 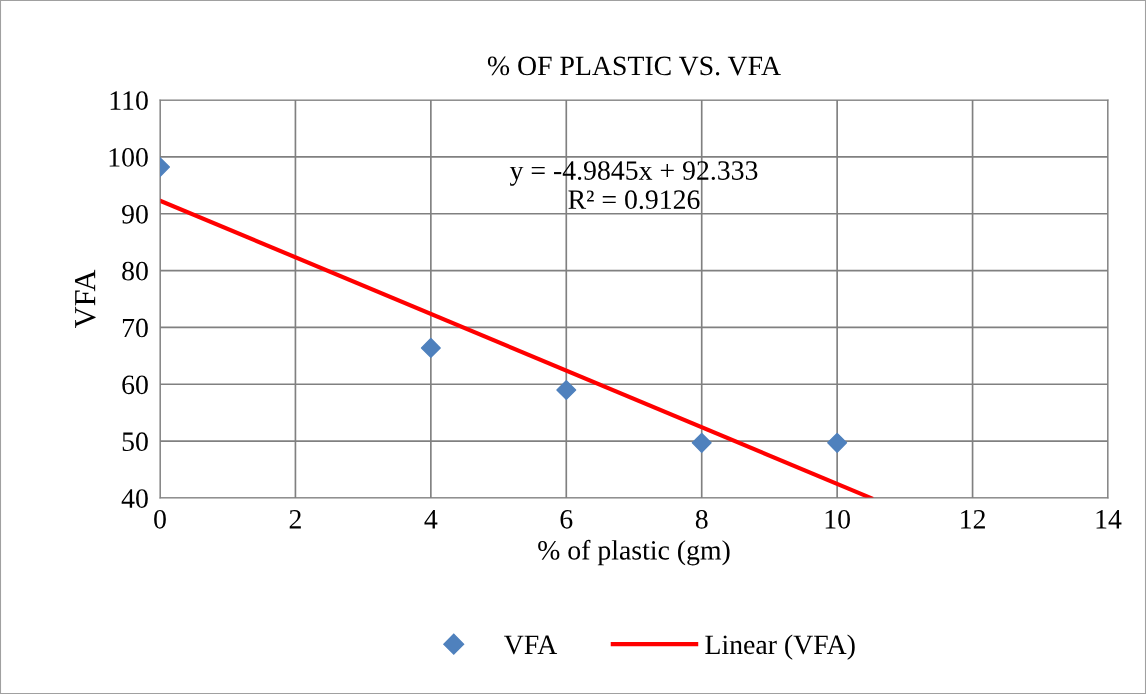 I want to click on annotation: y = -4.9845x + 92.333 R² = 0.9126, so click(x=633, y=185).